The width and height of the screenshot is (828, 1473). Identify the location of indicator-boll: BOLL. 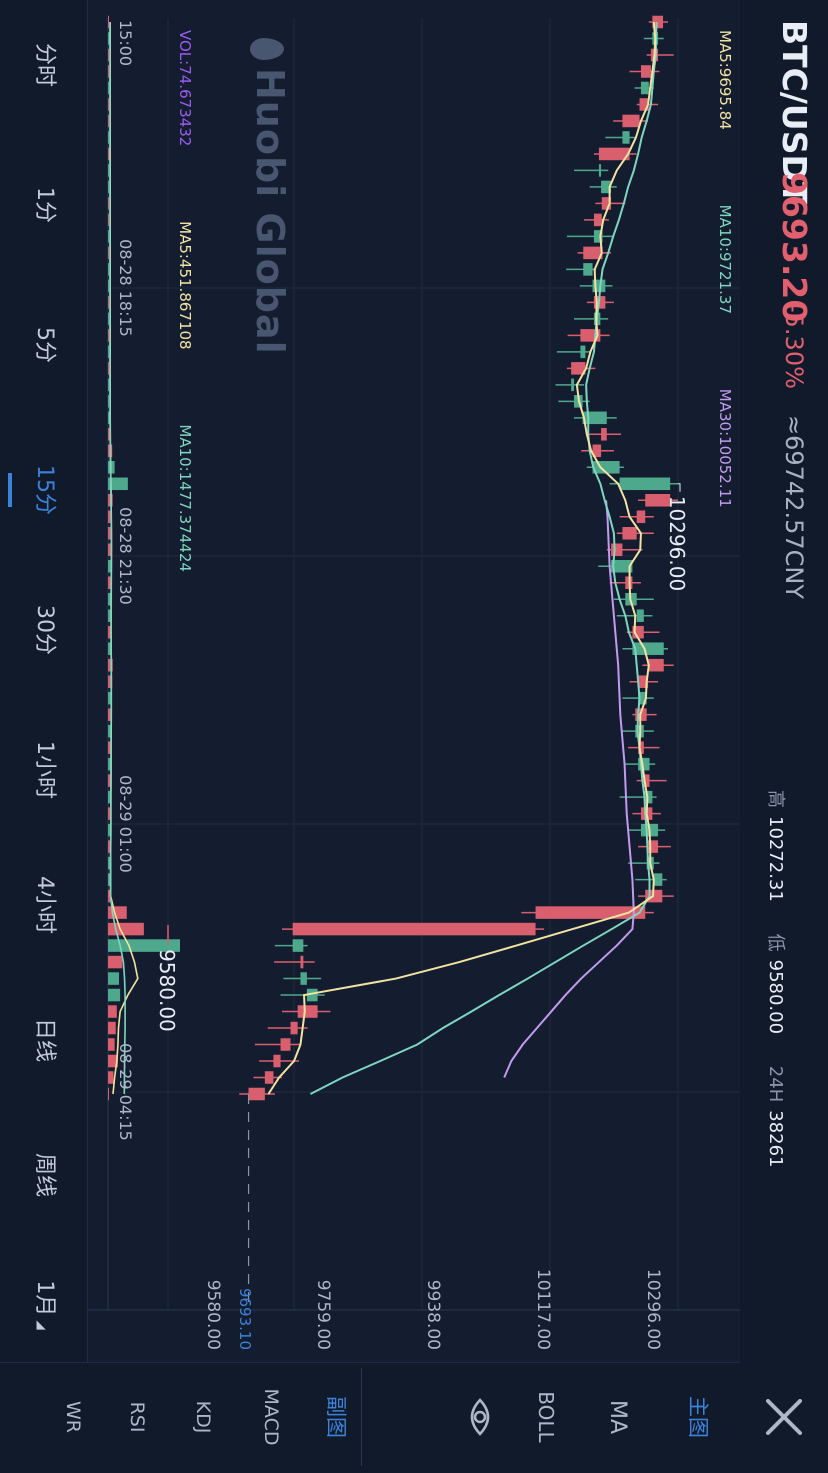
(546, 1417).